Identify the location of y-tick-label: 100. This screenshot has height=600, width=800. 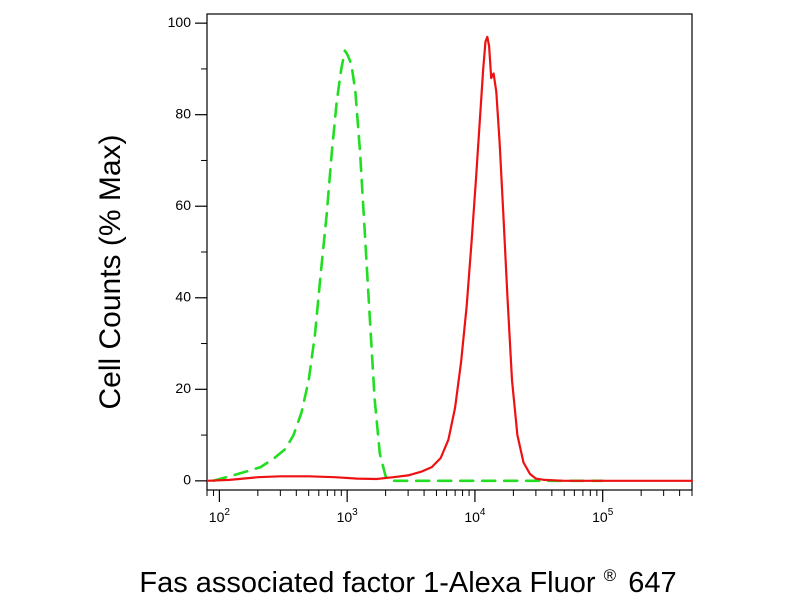
(180, 22).